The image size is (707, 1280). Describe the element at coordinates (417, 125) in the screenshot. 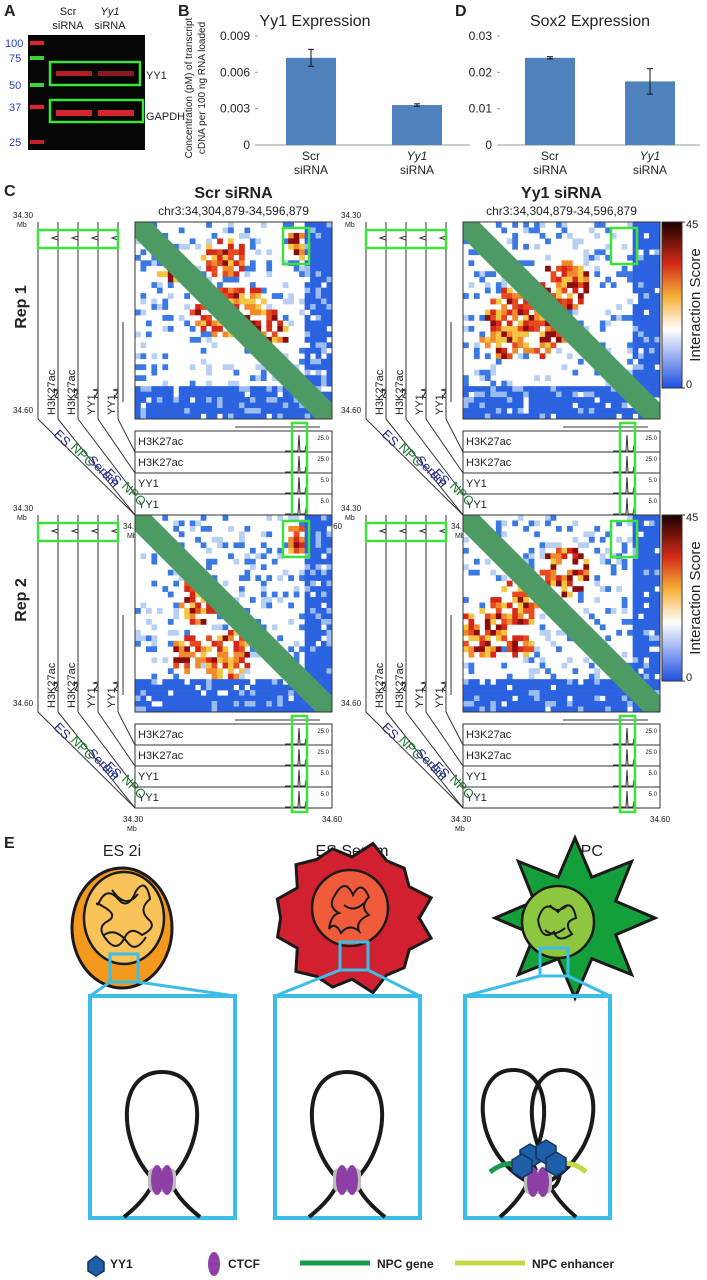

I see `bar` at that location.